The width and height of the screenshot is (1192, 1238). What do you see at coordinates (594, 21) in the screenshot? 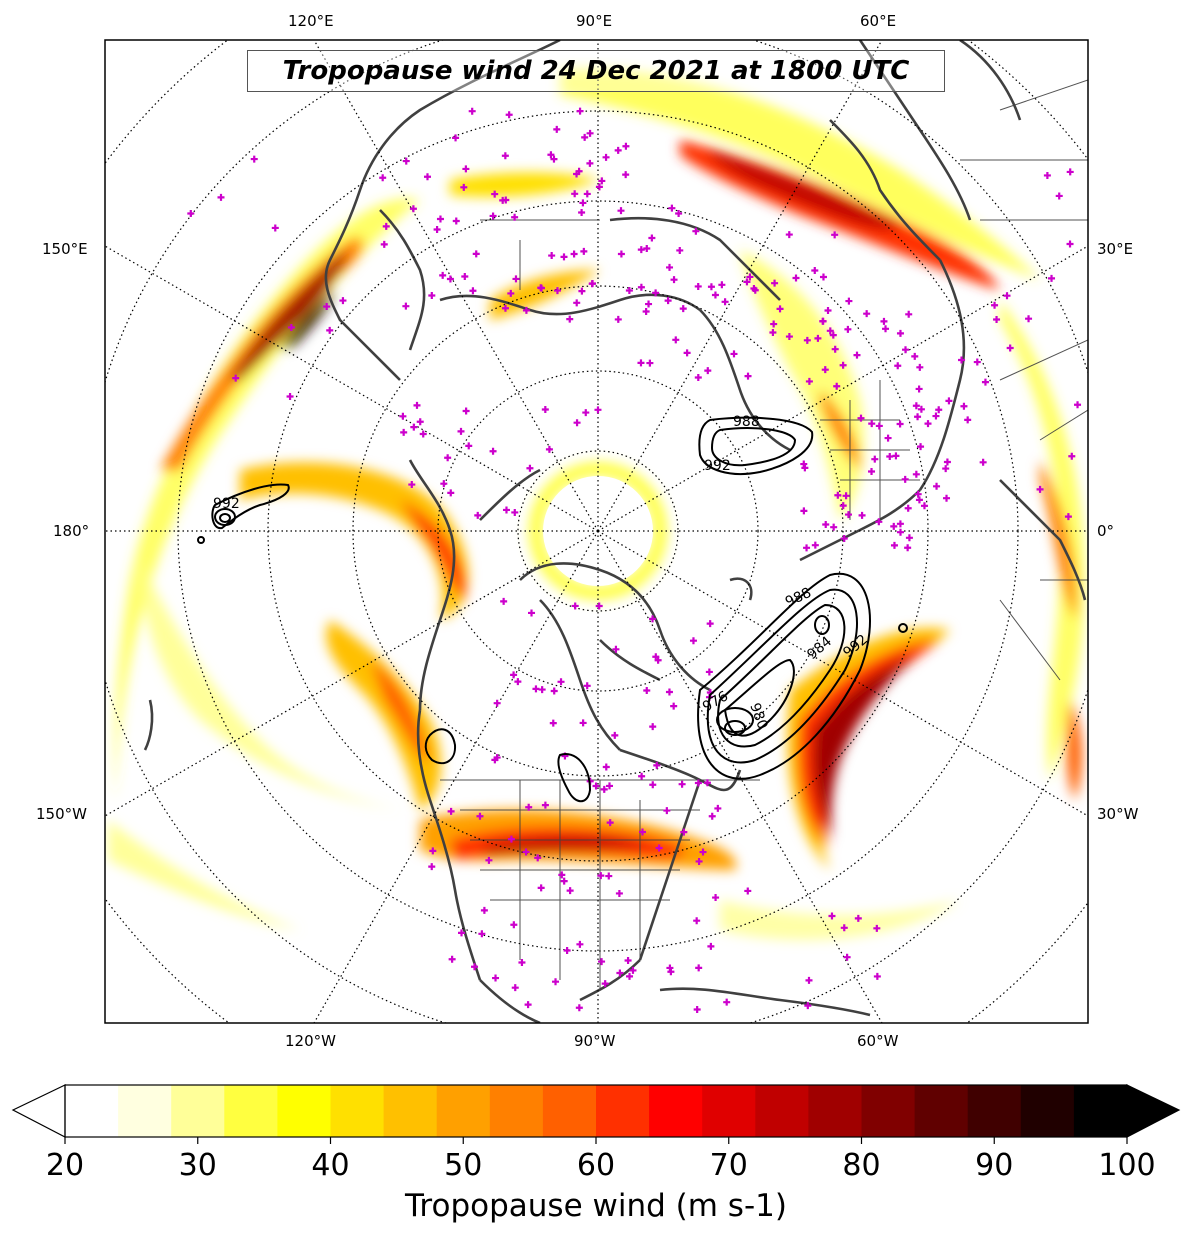
I see `lon-label-top: 90°E` at bounding box center [594, 21].